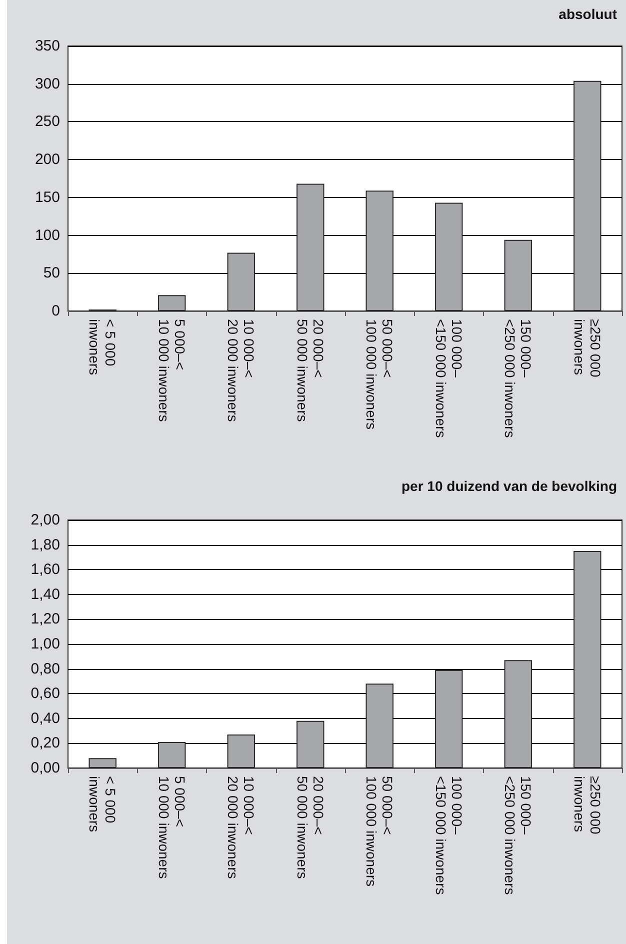  What do you see at coordinates (45, 619) in the screenshot?
I see `y-tick-label: 1,20` at bounding box center [45, 619].